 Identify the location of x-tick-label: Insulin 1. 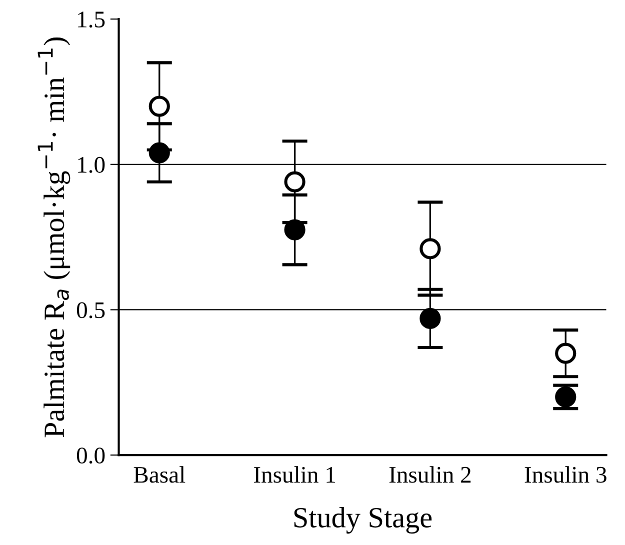
(295, 474).